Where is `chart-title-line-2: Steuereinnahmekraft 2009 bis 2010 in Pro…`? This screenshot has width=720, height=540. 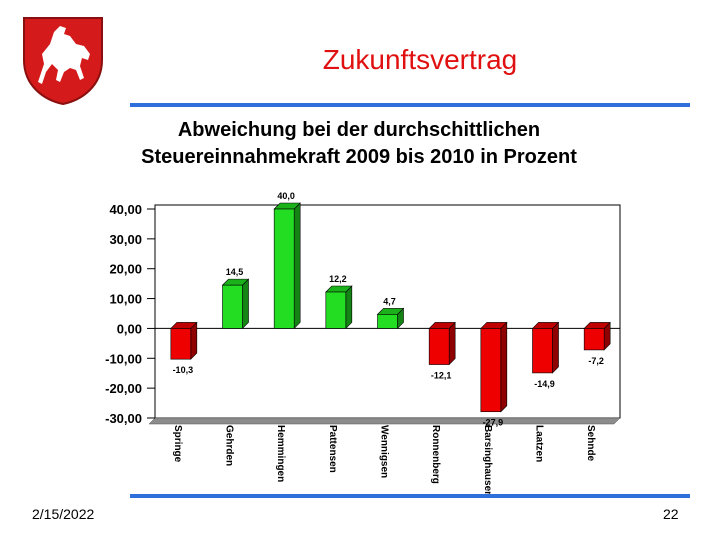 chart-title-line-2: Steuereinnahmekraft 2009 bis 2010 in Pro… is located at coordinates (359, 157).